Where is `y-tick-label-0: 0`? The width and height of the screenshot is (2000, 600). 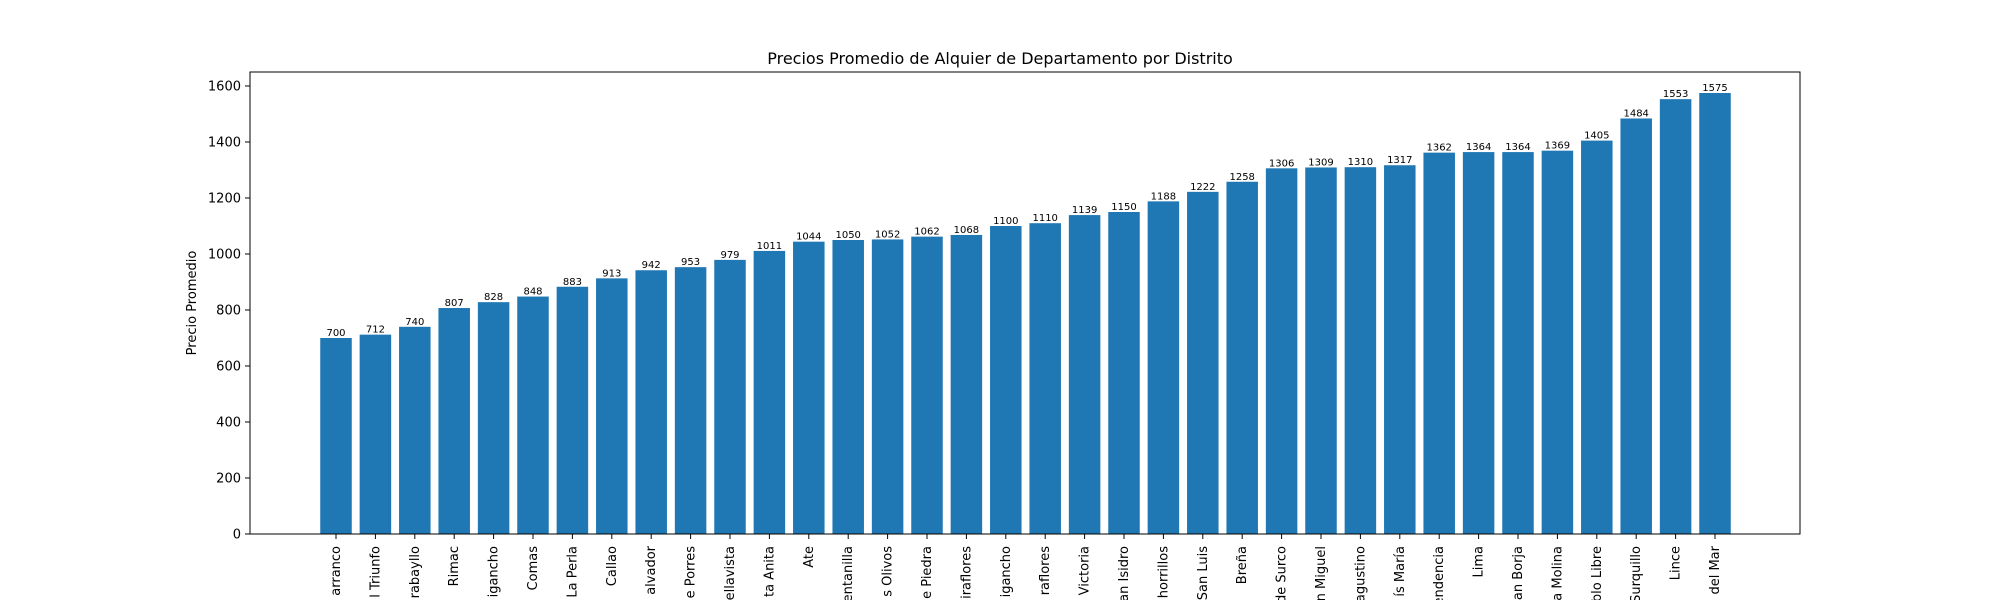 y-tick-label-0: 0 is located at coordinates (237, 535).